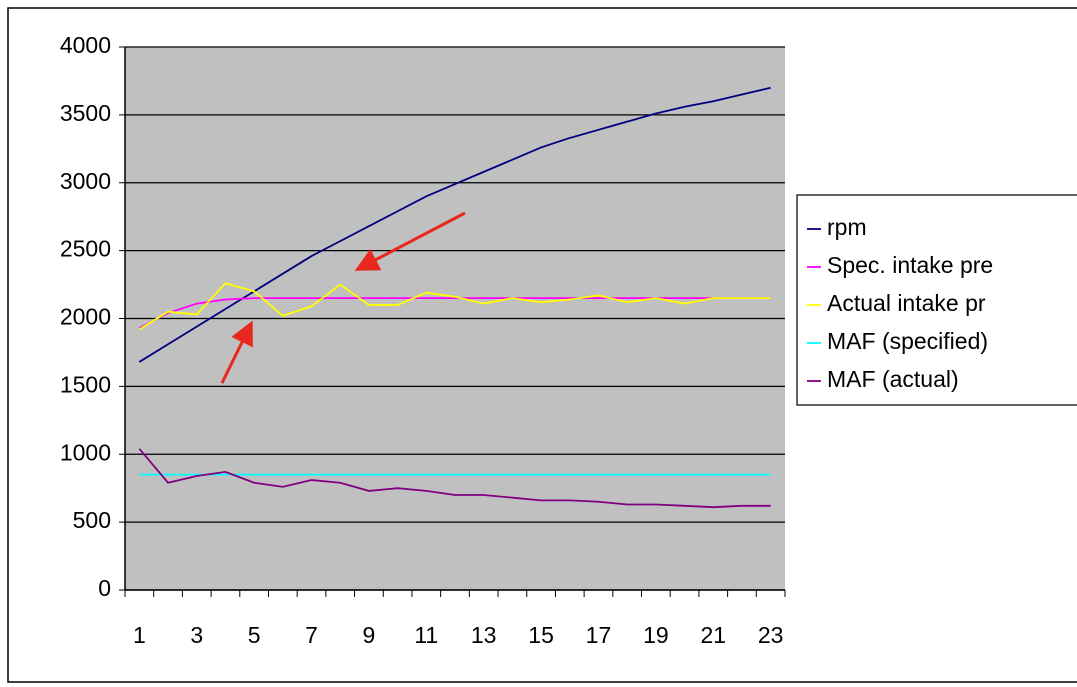  I want to click on y-tick-label: 2500, so click(85, 249).